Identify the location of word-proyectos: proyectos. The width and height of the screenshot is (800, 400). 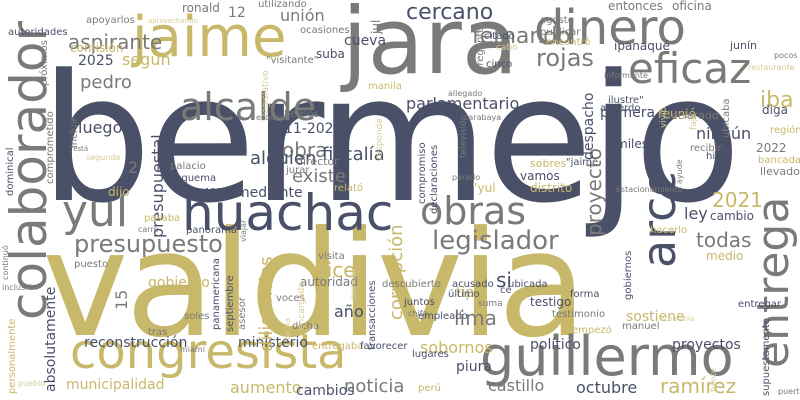
(706, 345).